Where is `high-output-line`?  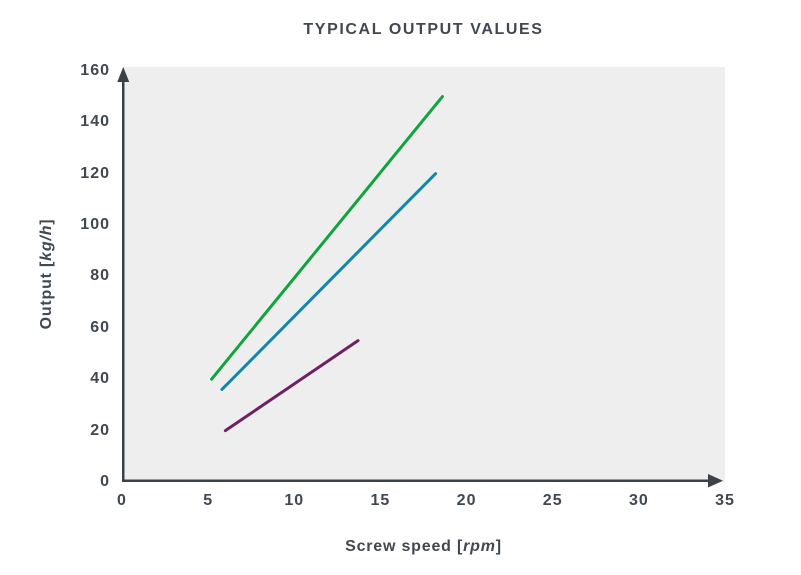
high-output-line is located at coordinates (327, 238).